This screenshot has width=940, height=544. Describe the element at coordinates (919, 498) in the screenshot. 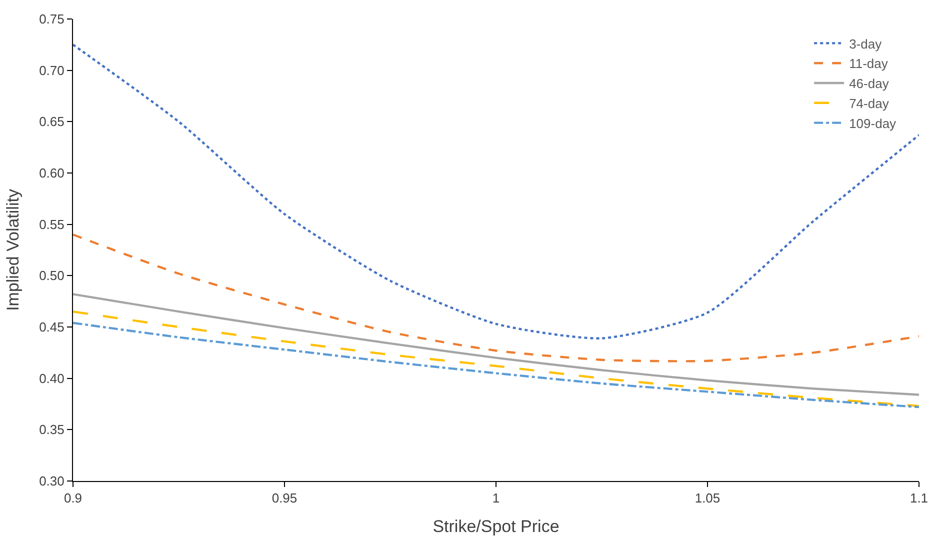

I see `x-tick-label: 1.1` at that location.